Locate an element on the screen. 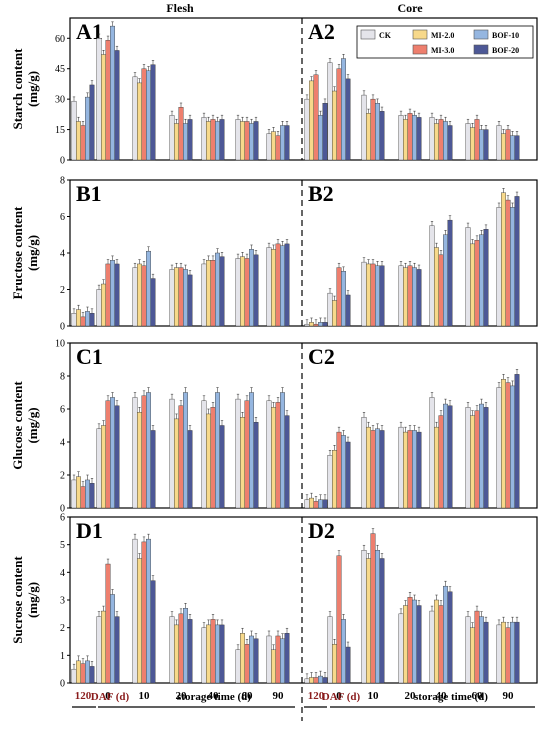 This screenshot has height=732, width=550. y-axis-label-C: Glucose content(mg/g) is located at coordinates (25, 425).